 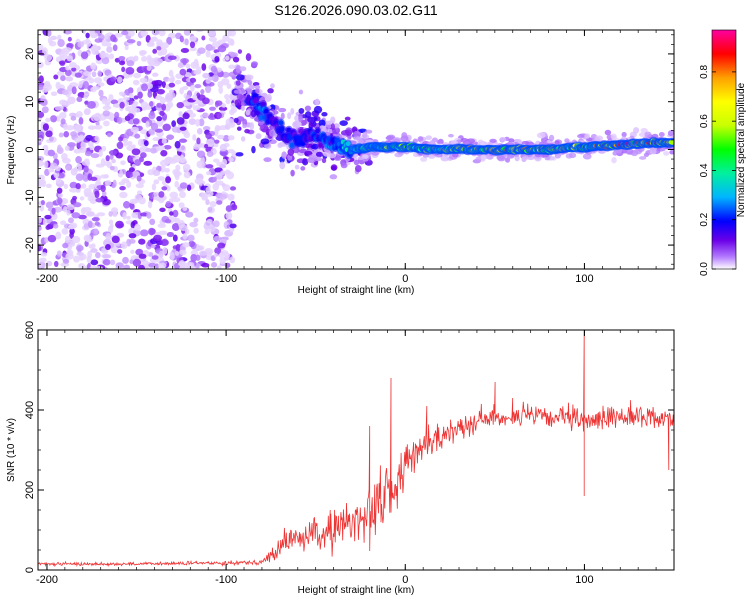 What do you see at coordinates (356, 590) in the screenshot?
I see `snr-x-label: Height of straight line (km)` at bounding box center [356, 590].